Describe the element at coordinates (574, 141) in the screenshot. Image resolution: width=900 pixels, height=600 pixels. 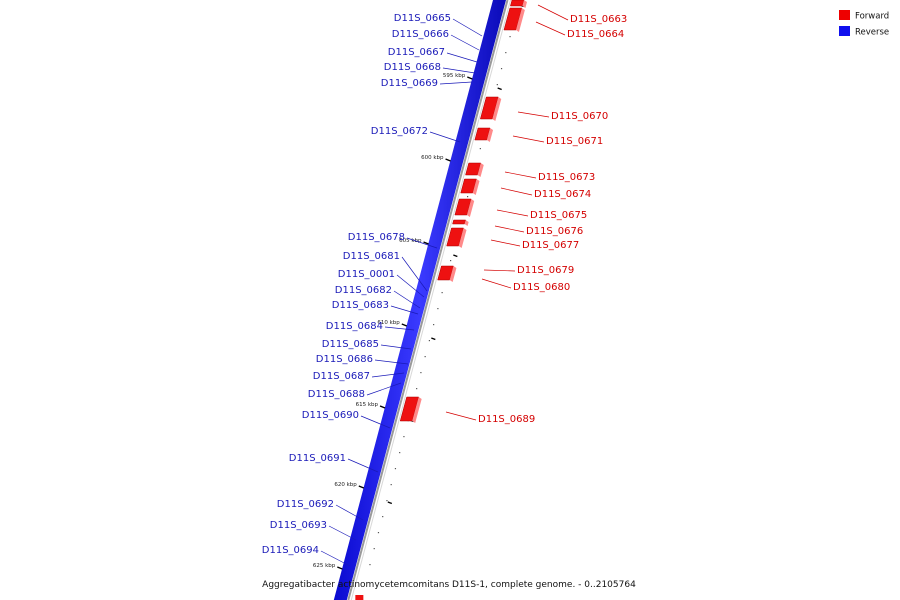
I see `forward-gene-label: D11S_0671` at that location.